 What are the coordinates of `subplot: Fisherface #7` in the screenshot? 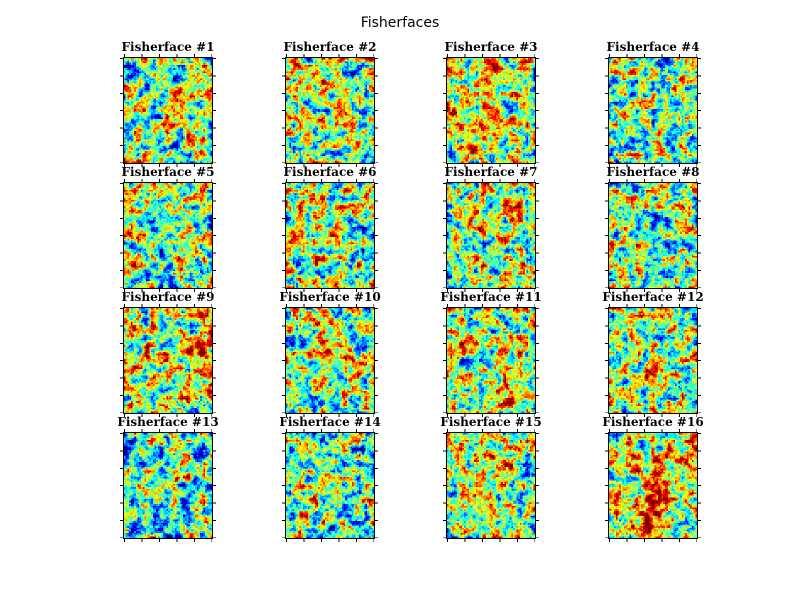 It's located at (491, 228).